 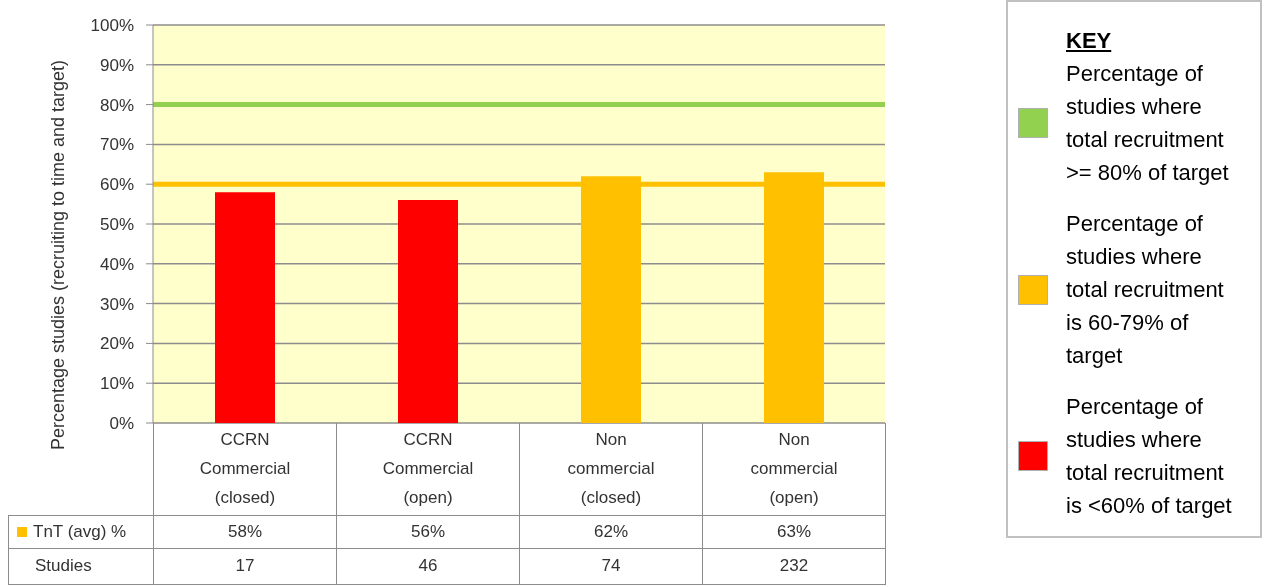 What do you see at coordinates (611, 531) in the screenshot?
I see `data-label: 62%` at bounding box center [611, 531].